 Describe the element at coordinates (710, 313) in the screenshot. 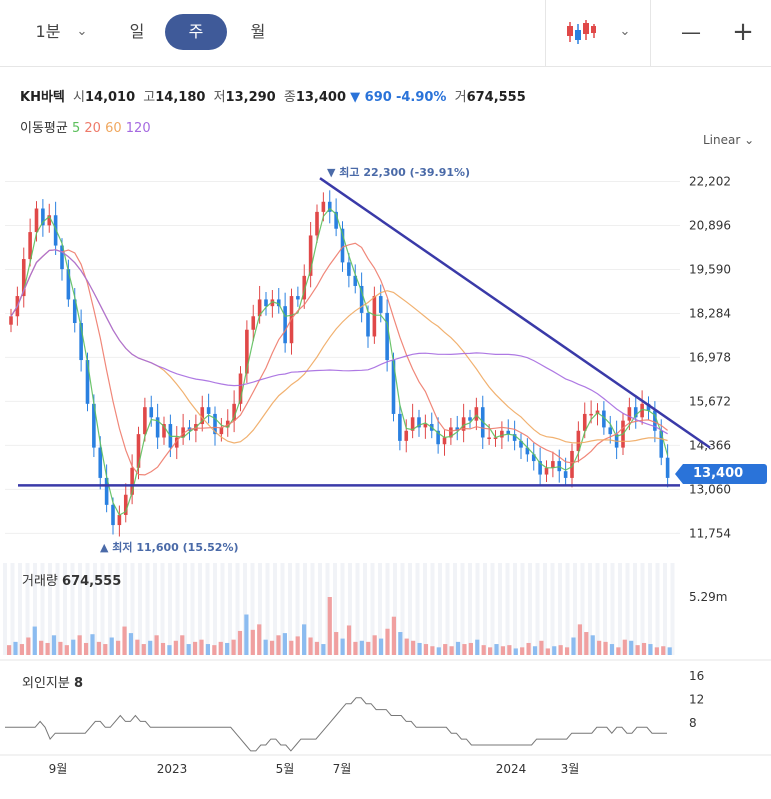

I see `y-tick-label: 18,284` at that location.